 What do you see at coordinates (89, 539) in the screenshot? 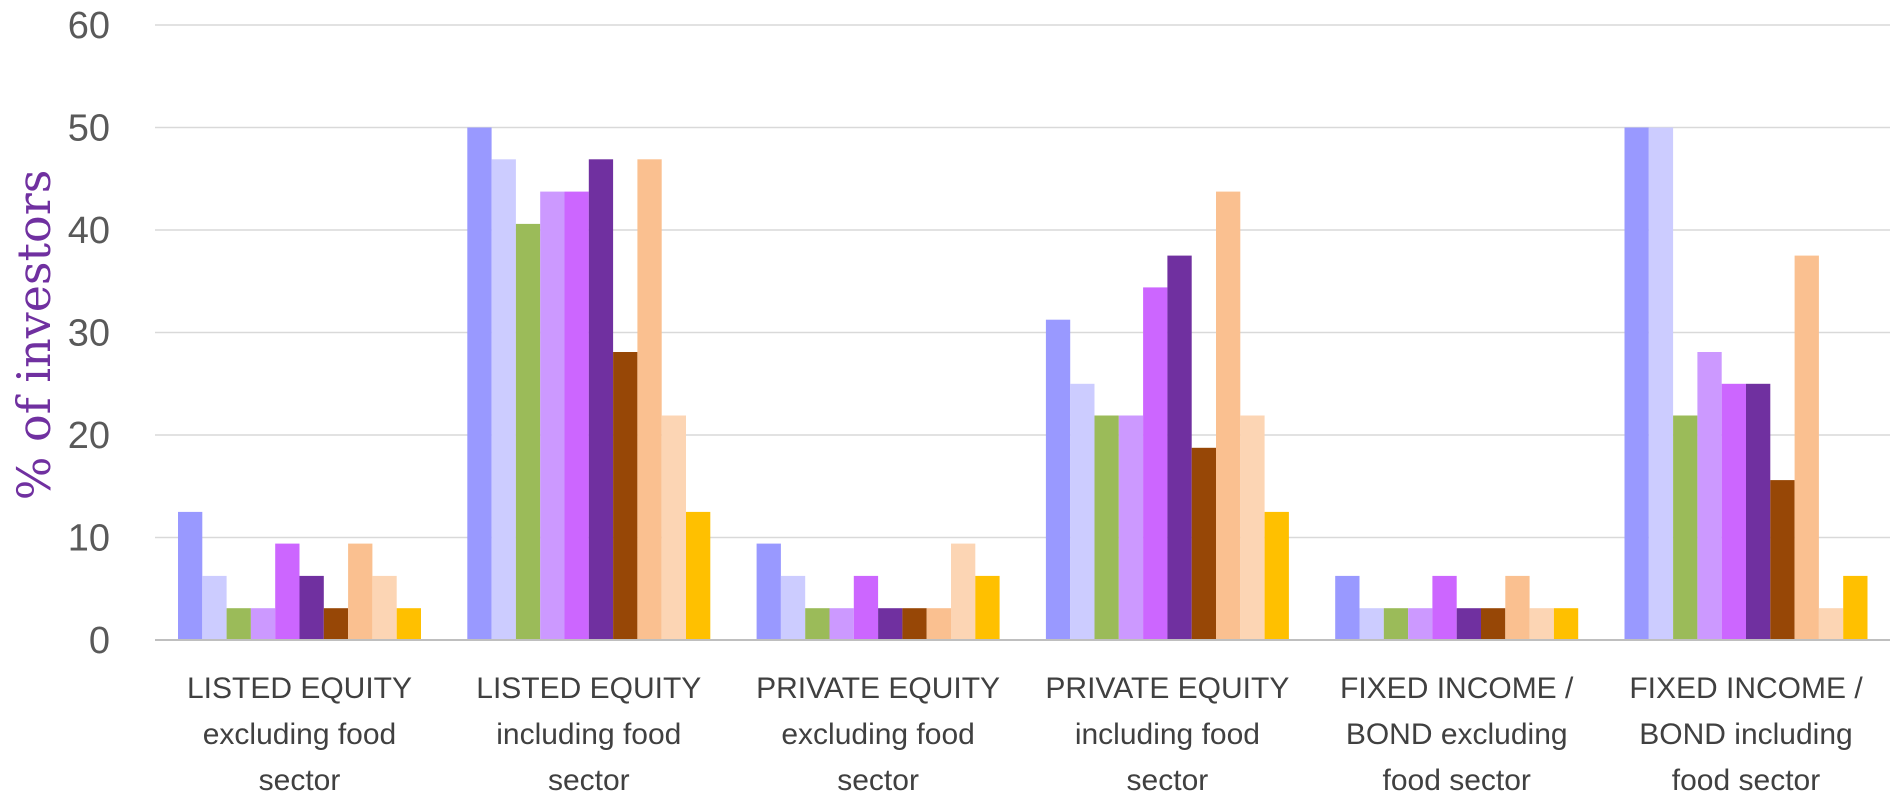
I see `y-tick-label: 10` at bounding box center [89, 539].